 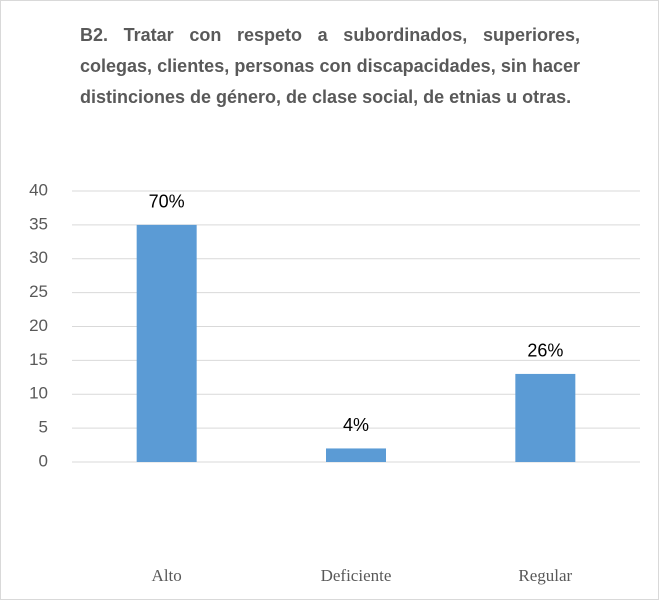 I want to click on value-label: 4%, so click(x=356, y=425).